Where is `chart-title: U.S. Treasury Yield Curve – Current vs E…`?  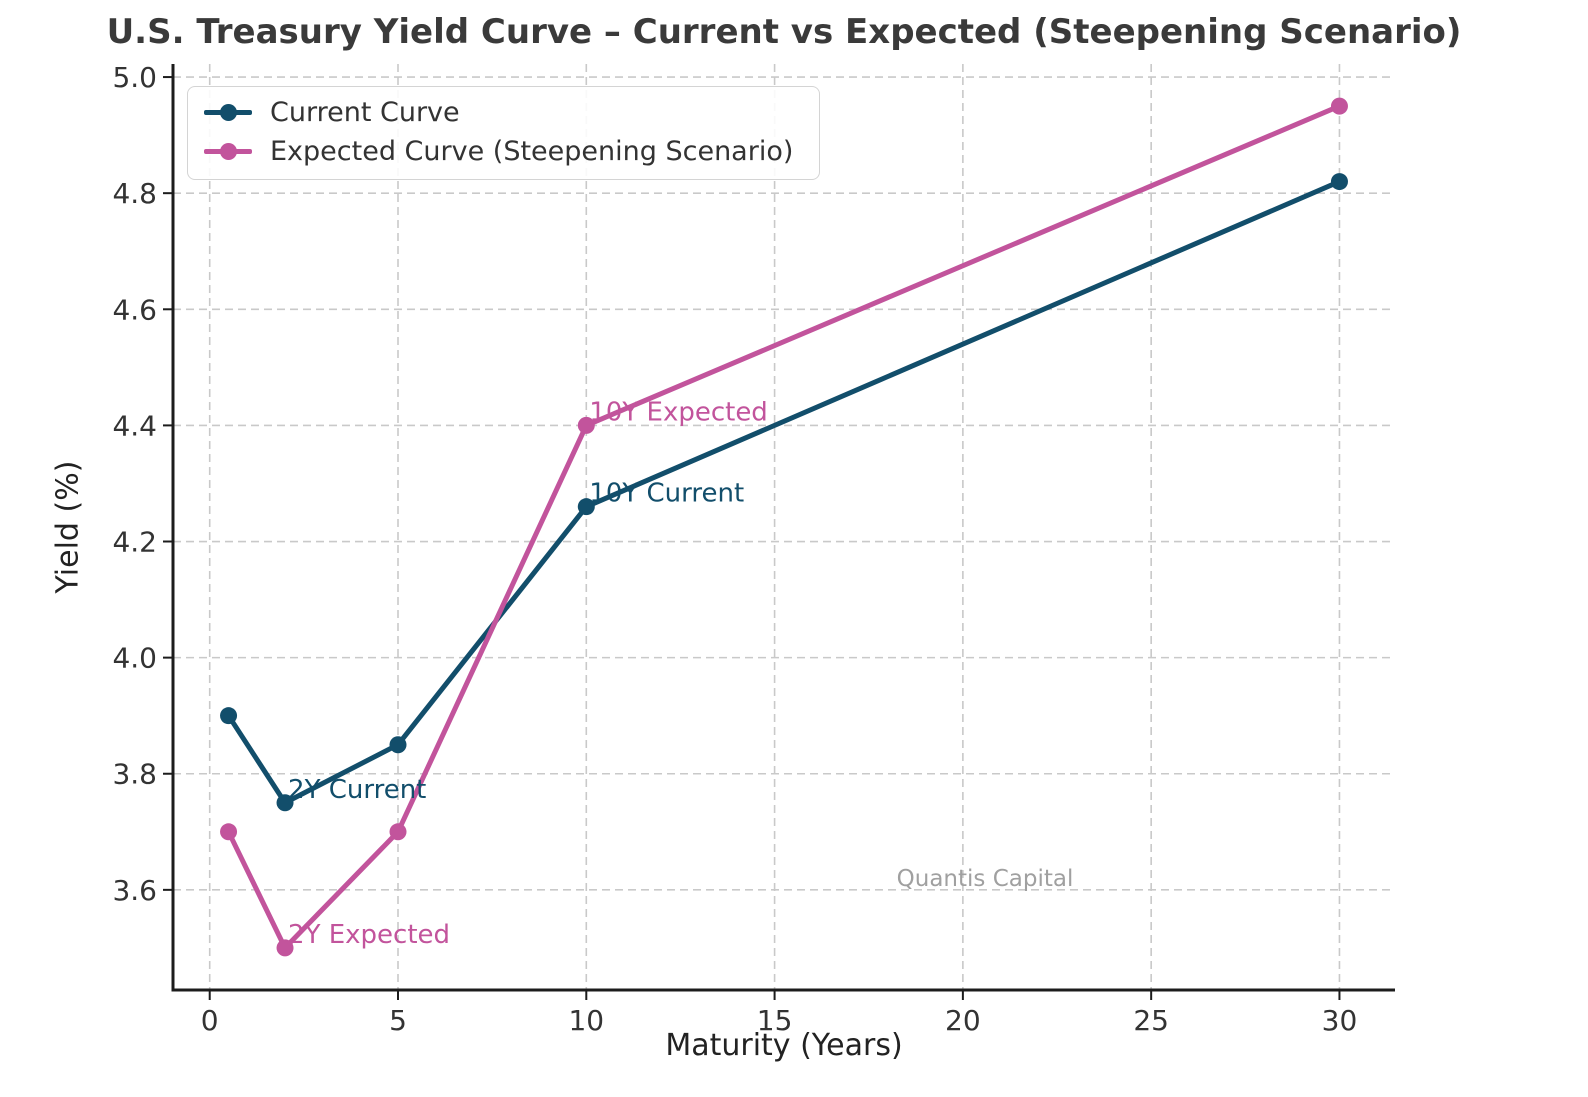 chart-title: U.S. Treasury Yield Curve – Current vs E… is located at coordinates (784, 32).